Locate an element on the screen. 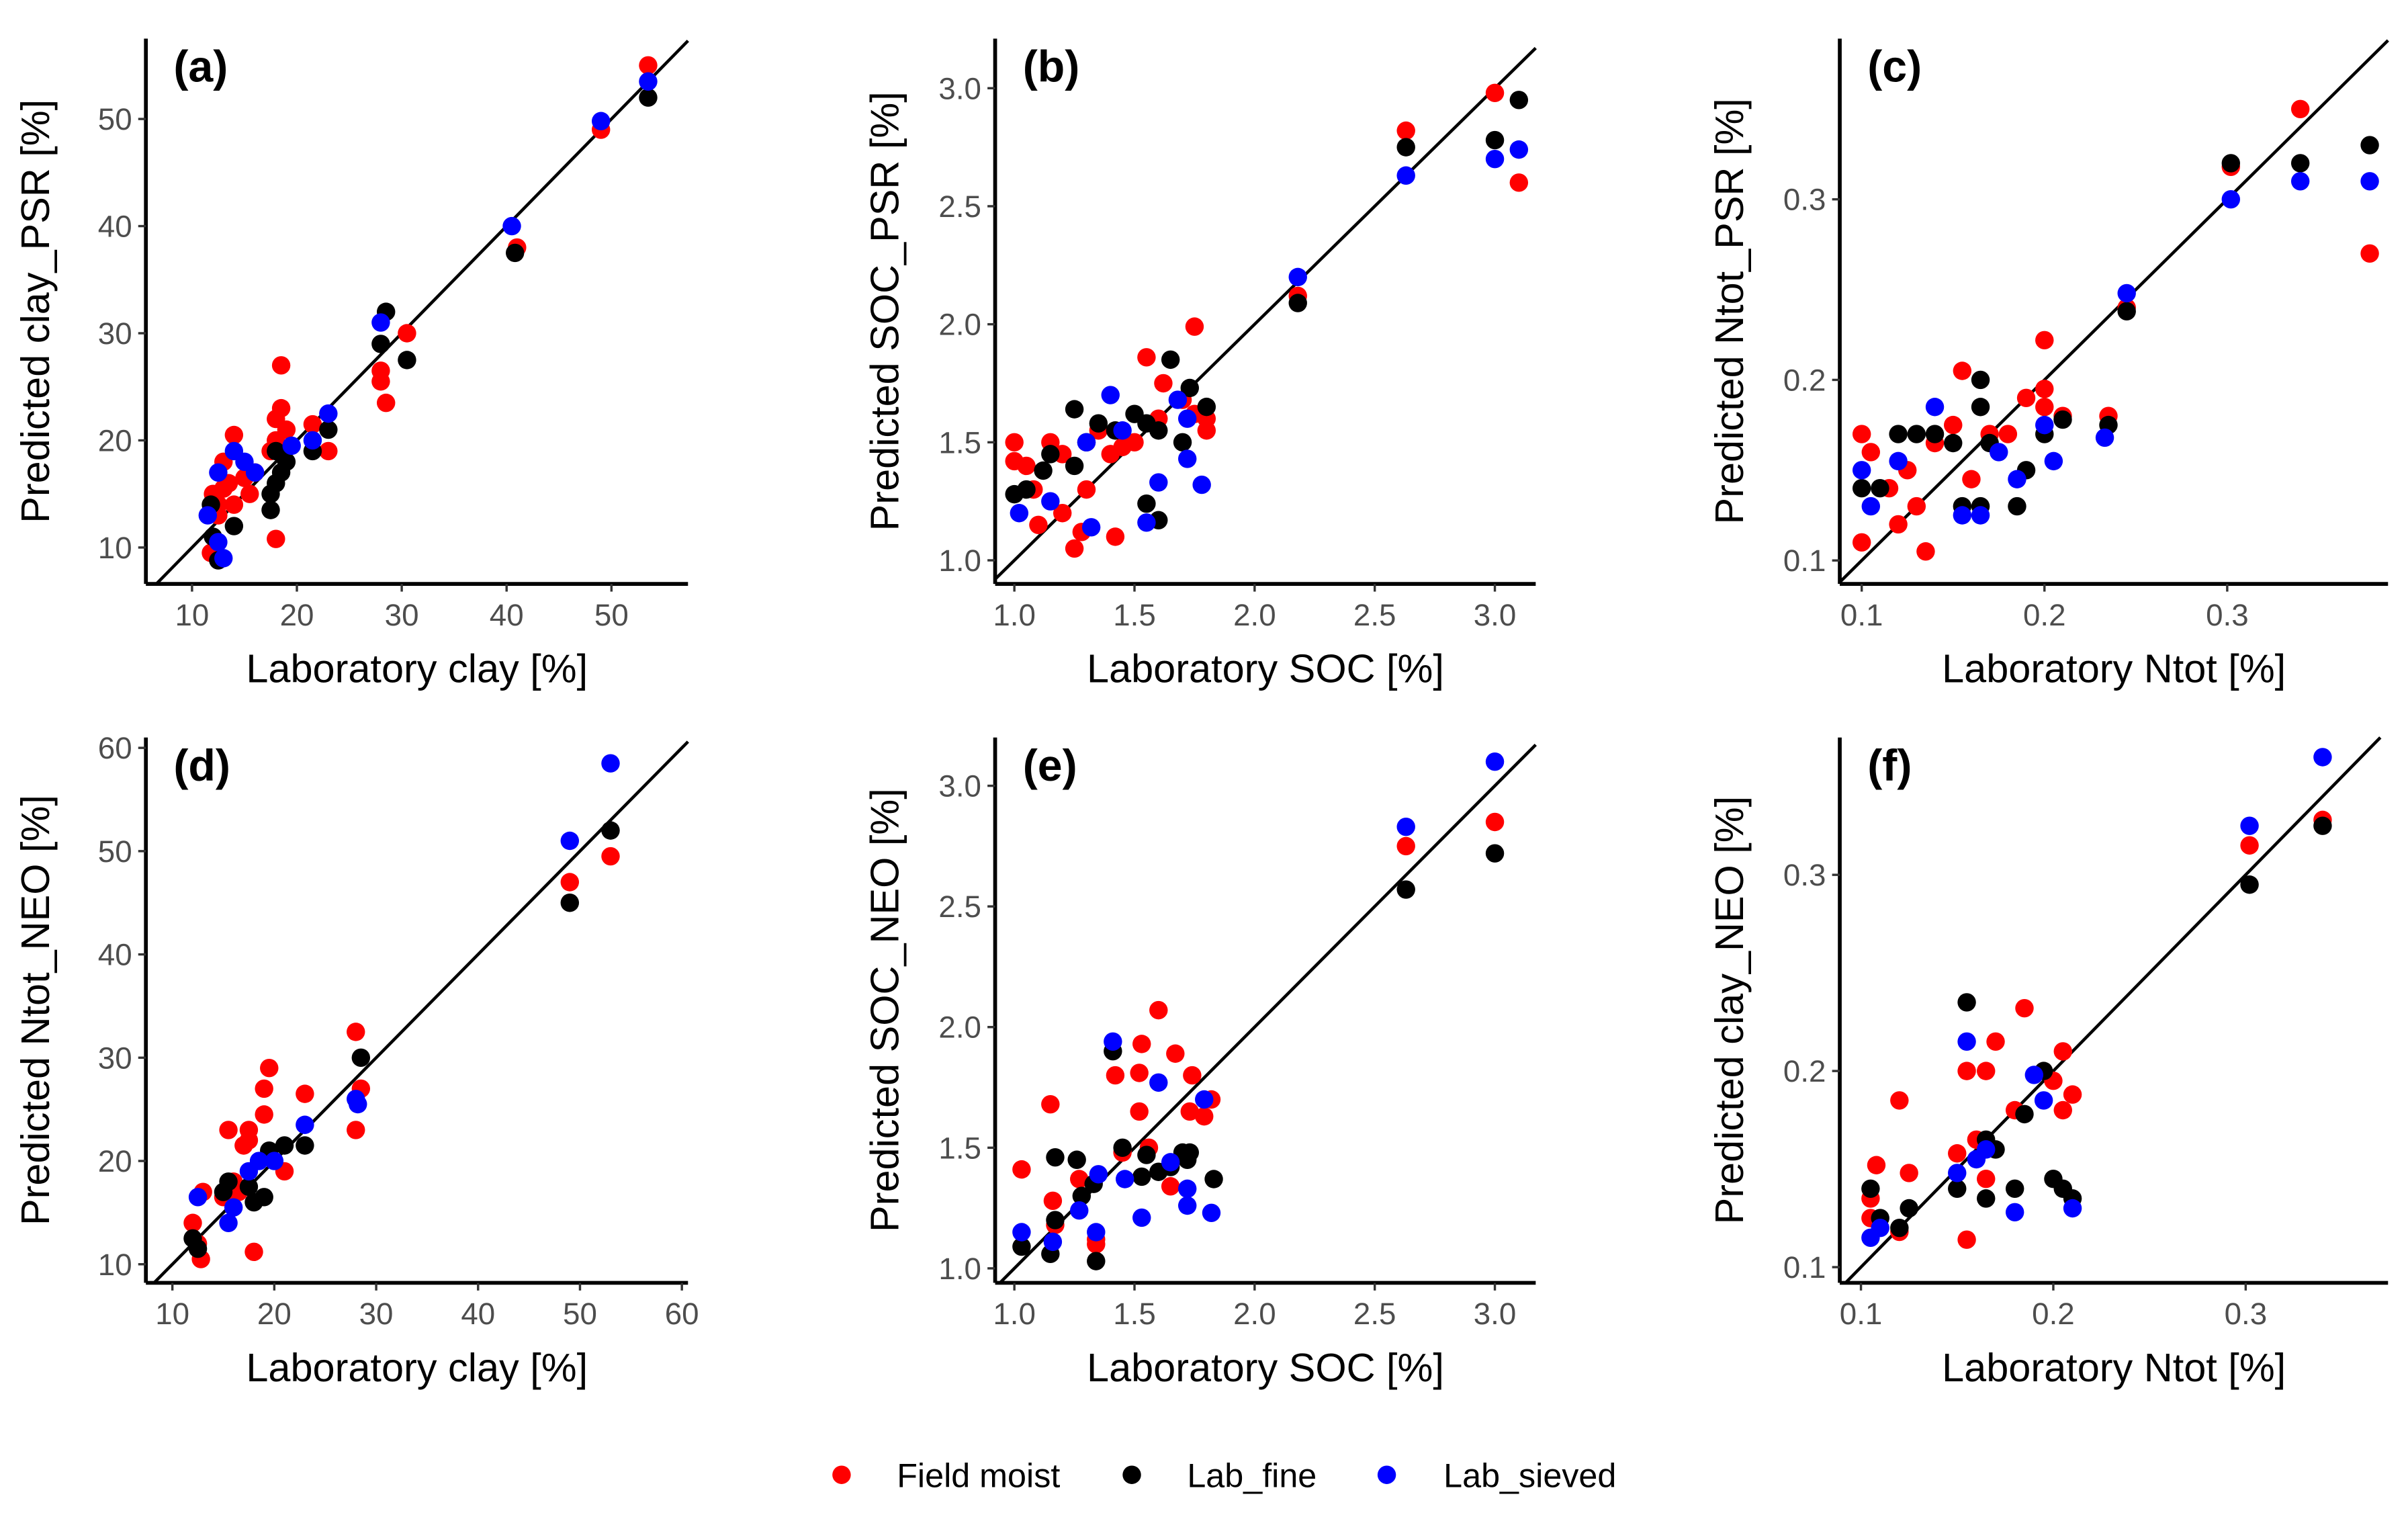 This screenshot has width=2408, height=1515. x-tick-label: 1.0 is located at coordinates (1015, 1314).